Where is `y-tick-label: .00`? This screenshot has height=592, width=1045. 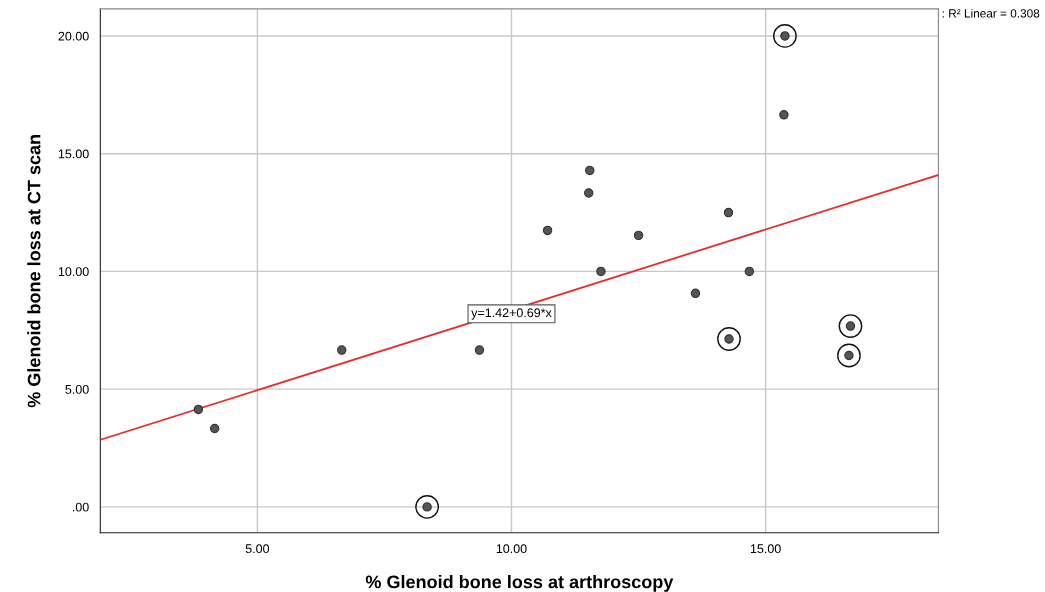
y-tick-label: .00 is located at coordinates (80, 507).